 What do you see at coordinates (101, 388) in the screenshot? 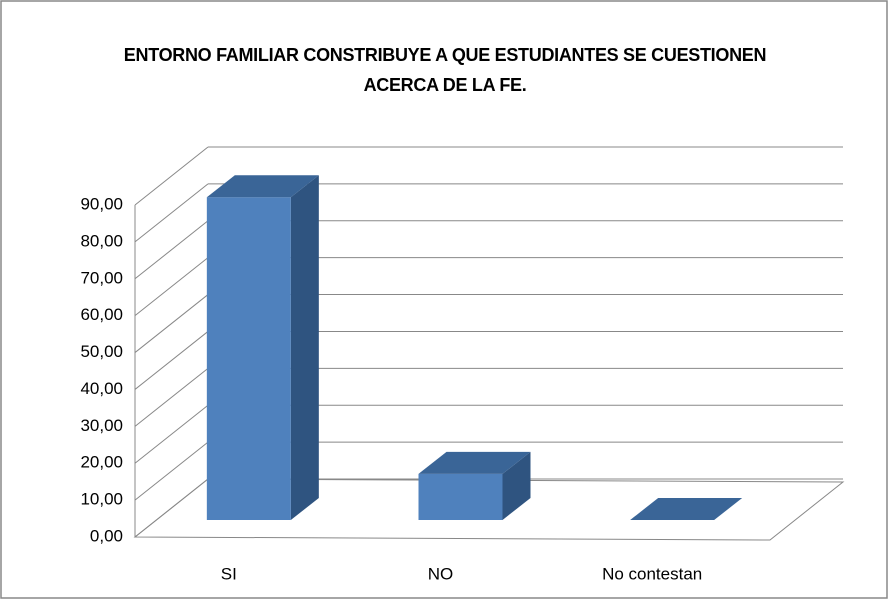
I see `y-tick-label: 40,00` at bounding box center [101, 388].